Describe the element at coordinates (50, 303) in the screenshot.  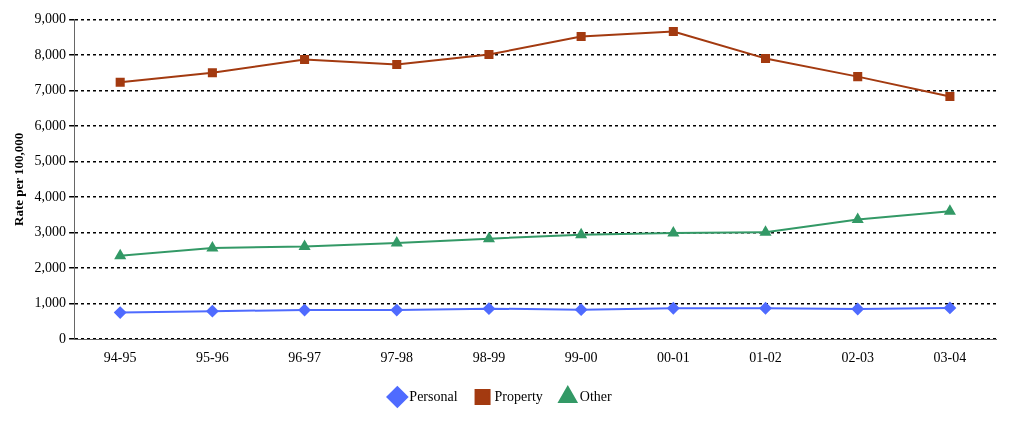
I see `y-tick-label: 1,000` at that location.